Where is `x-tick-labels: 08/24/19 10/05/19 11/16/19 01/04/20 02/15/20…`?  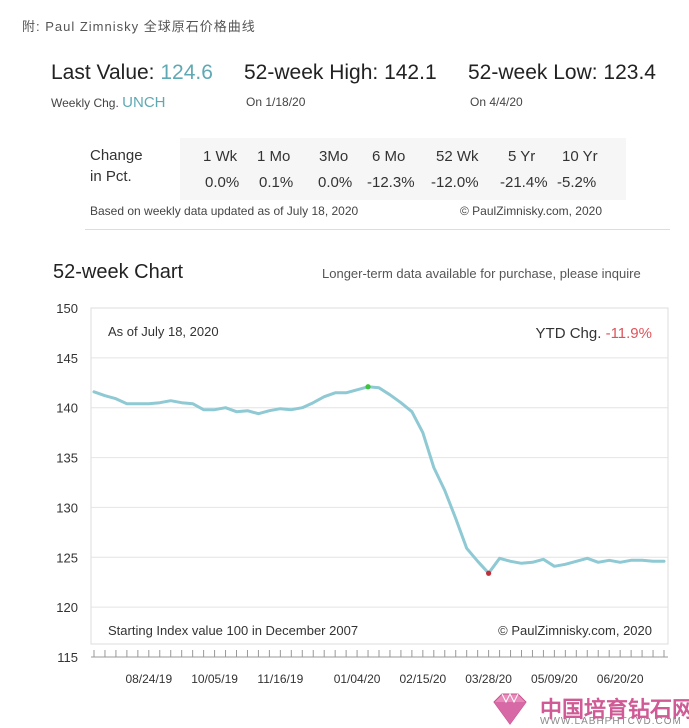
x-tick-labels: 08/24/19 10/05/19 11/16/19 01/04/20 02/15/20… is located at coordinates (384, 679).